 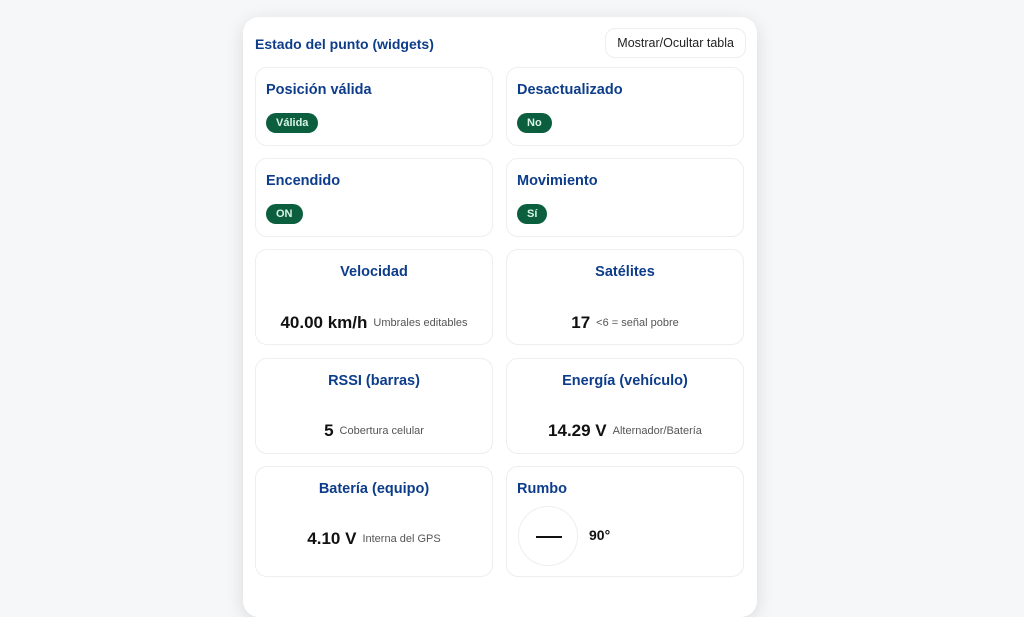 I want to click on status-badge: ON, so click(x=284, y=214).